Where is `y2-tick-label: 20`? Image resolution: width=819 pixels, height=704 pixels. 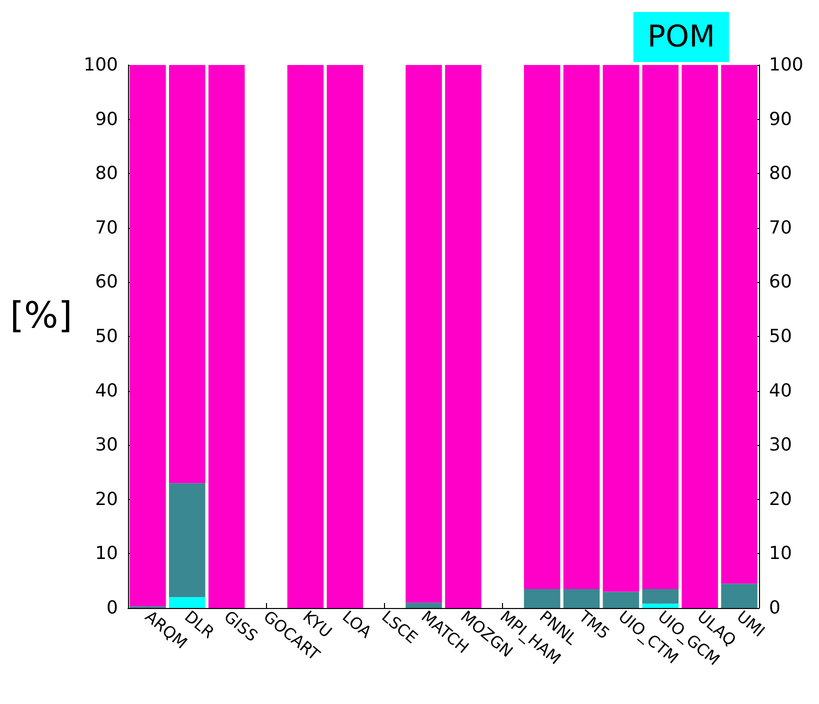 y2-tick-label: 20 is located at coordinates (780, 499).